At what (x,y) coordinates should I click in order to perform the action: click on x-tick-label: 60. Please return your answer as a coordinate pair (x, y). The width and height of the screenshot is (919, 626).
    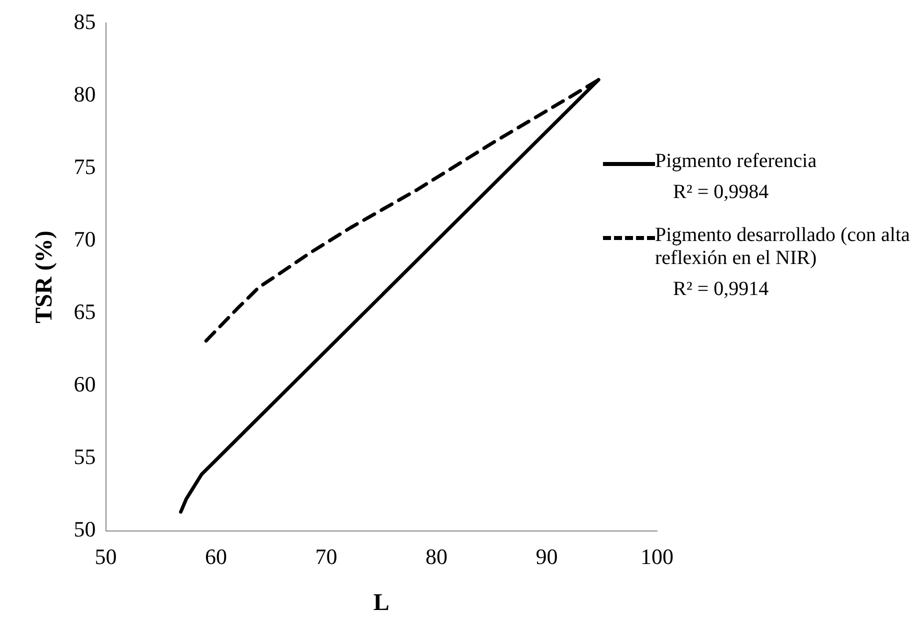
    Looking at the image, I should click on (216, 556).